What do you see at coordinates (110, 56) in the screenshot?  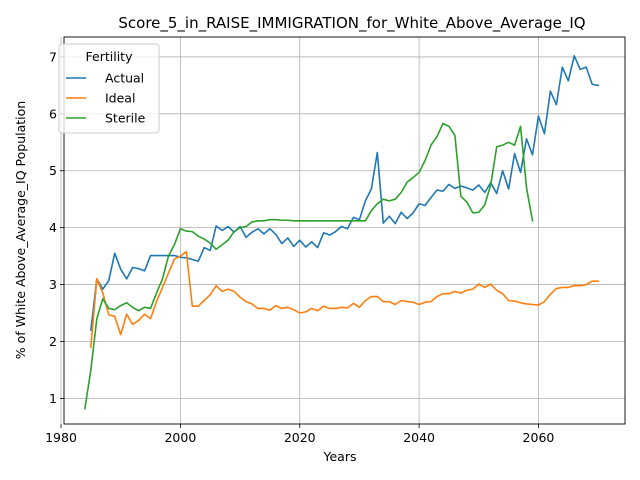 I see `legend-title: Fertility` at bounding box center [110, 56].